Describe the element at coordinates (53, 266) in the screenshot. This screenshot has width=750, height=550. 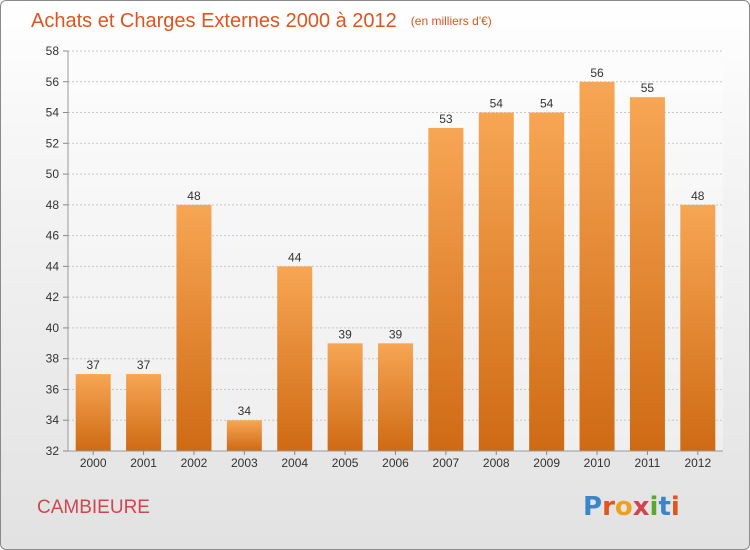
I see `y-tick-label: 44` at that location.